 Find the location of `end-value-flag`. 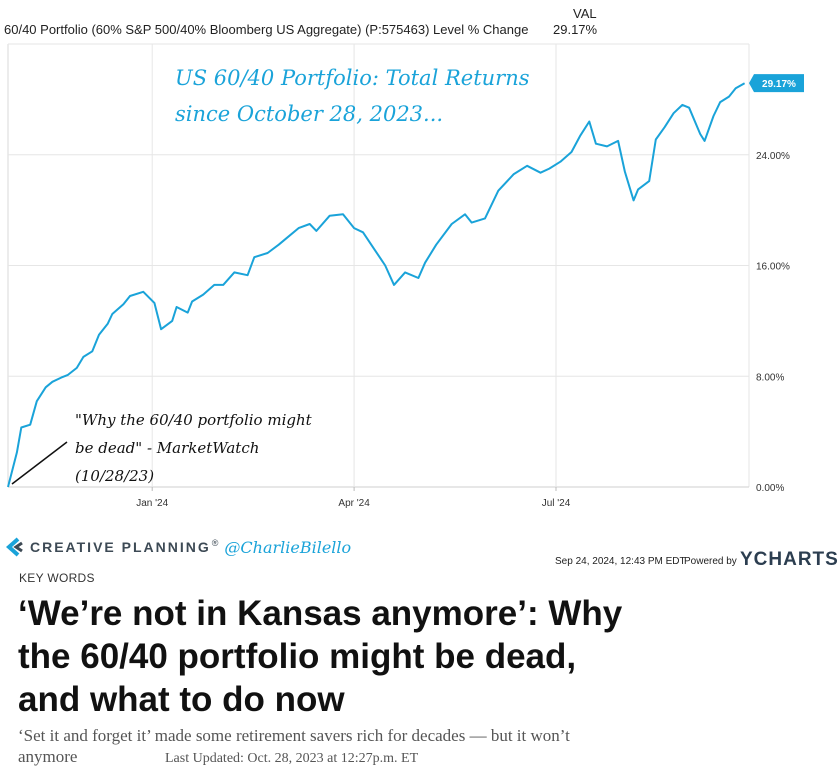

end-value-flag is located at coordinates (776, 83).